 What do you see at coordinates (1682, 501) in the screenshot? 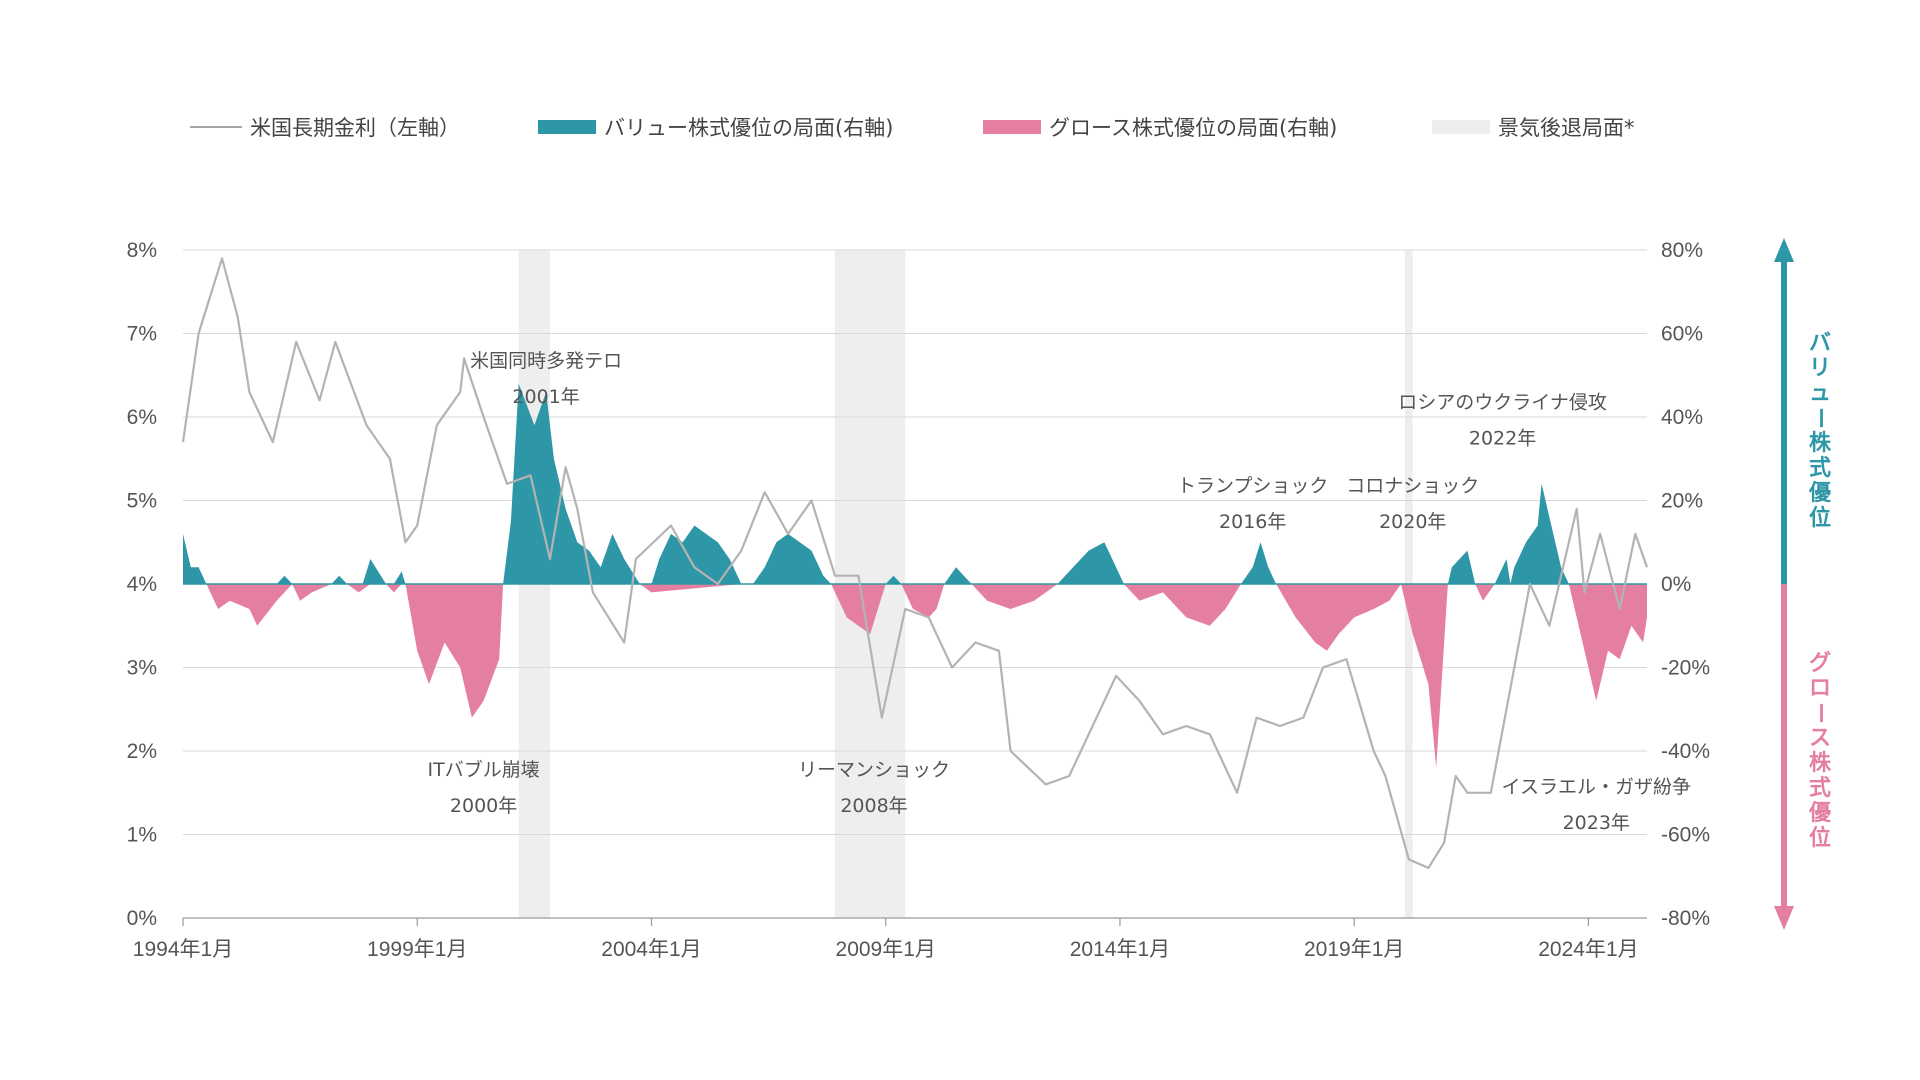
I see `y-right-tick-label: 20%` at bounding box center [1682, 501].